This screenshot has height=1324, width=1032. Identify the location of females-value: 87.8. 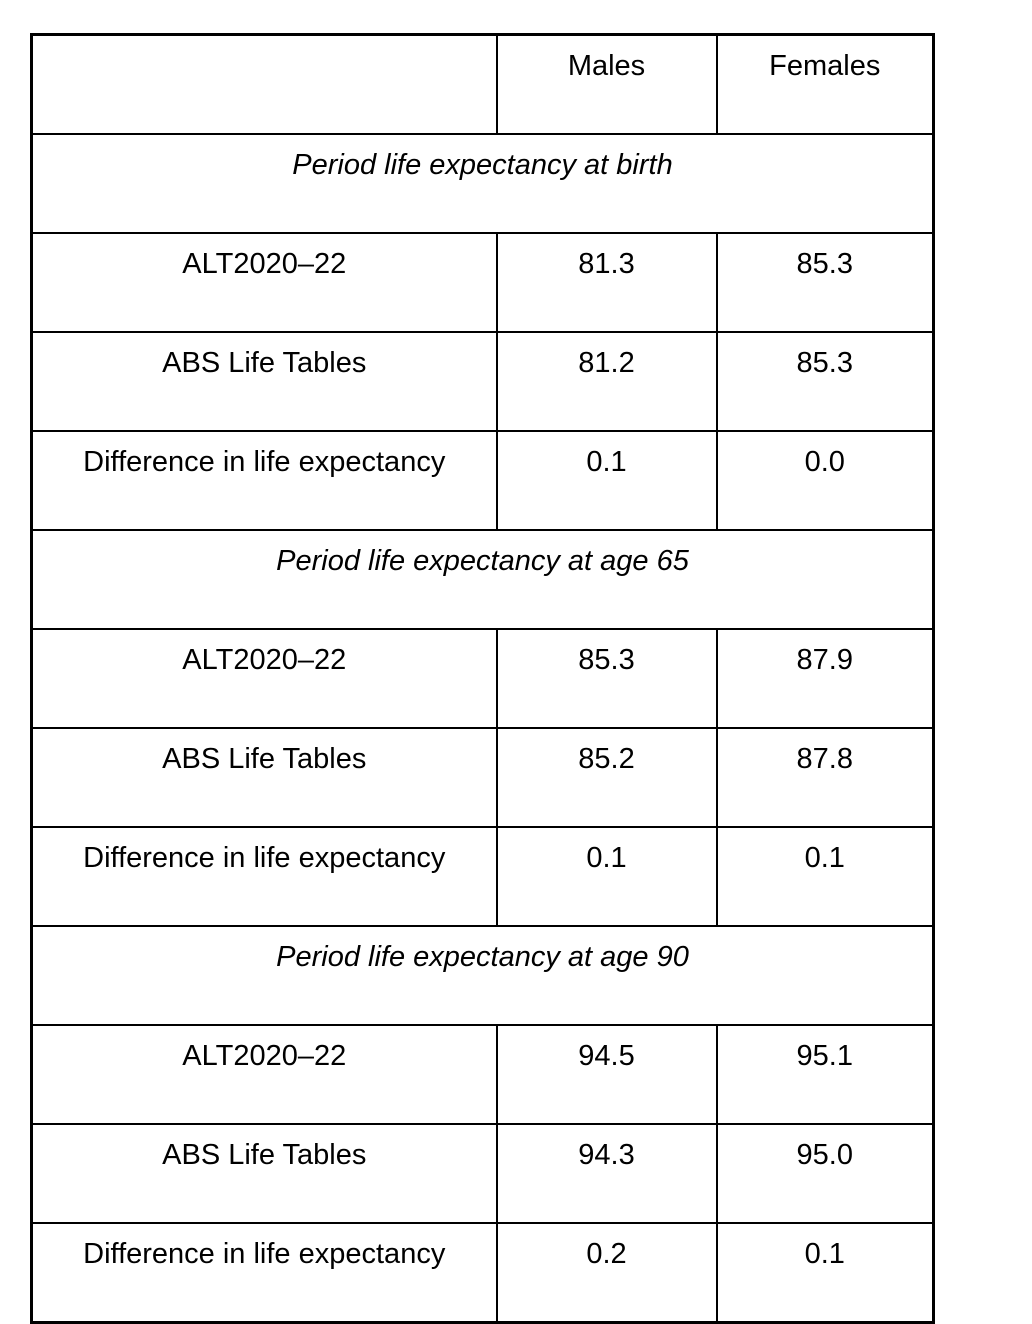
(825, 777).